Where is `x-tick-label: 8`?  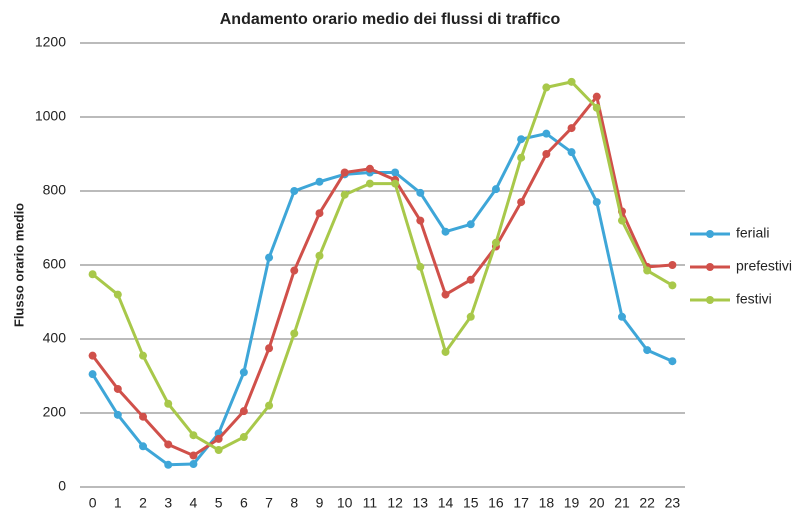 x-tick-label: 8 is located at coordinates (294, 503).